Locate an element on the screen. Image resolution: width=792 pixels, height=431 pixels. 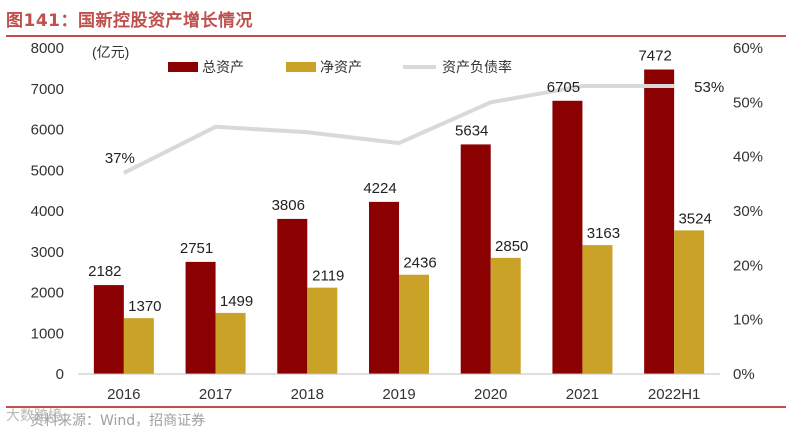
source-note: 资料来源：Wind，招商证券 is located at coordinates (118, 421).